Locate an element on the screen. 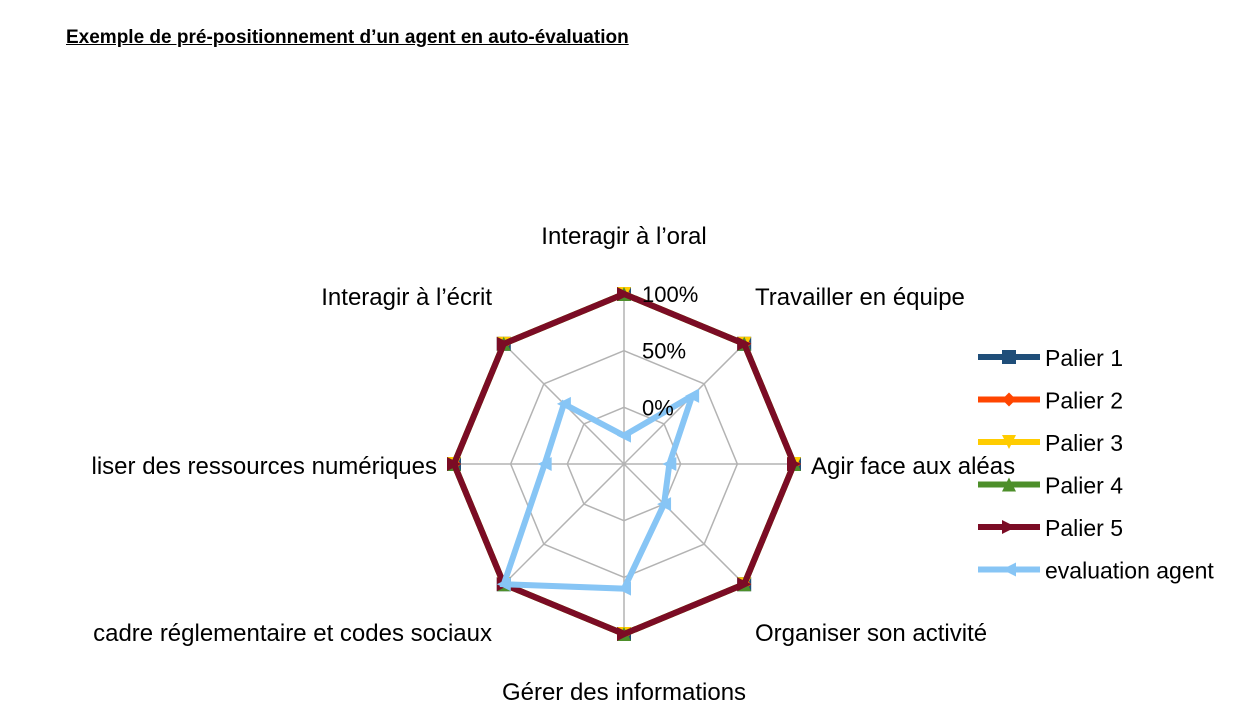 This screenshot has height=722, width=1258. category-label: cadre réglementaire et codes sociaux is located at coordinates (292, 633).